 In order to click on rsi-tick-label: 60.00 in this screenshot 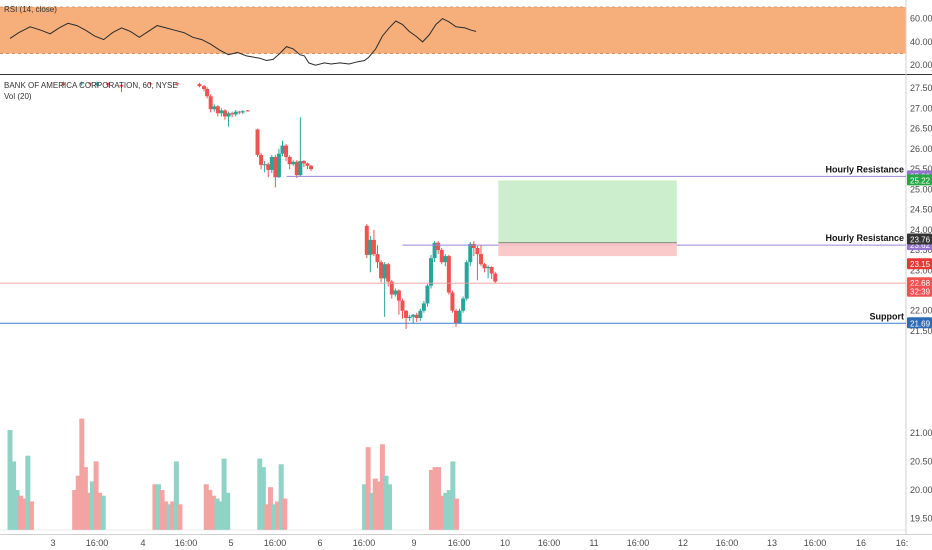, I will do `click(921, 19)`.